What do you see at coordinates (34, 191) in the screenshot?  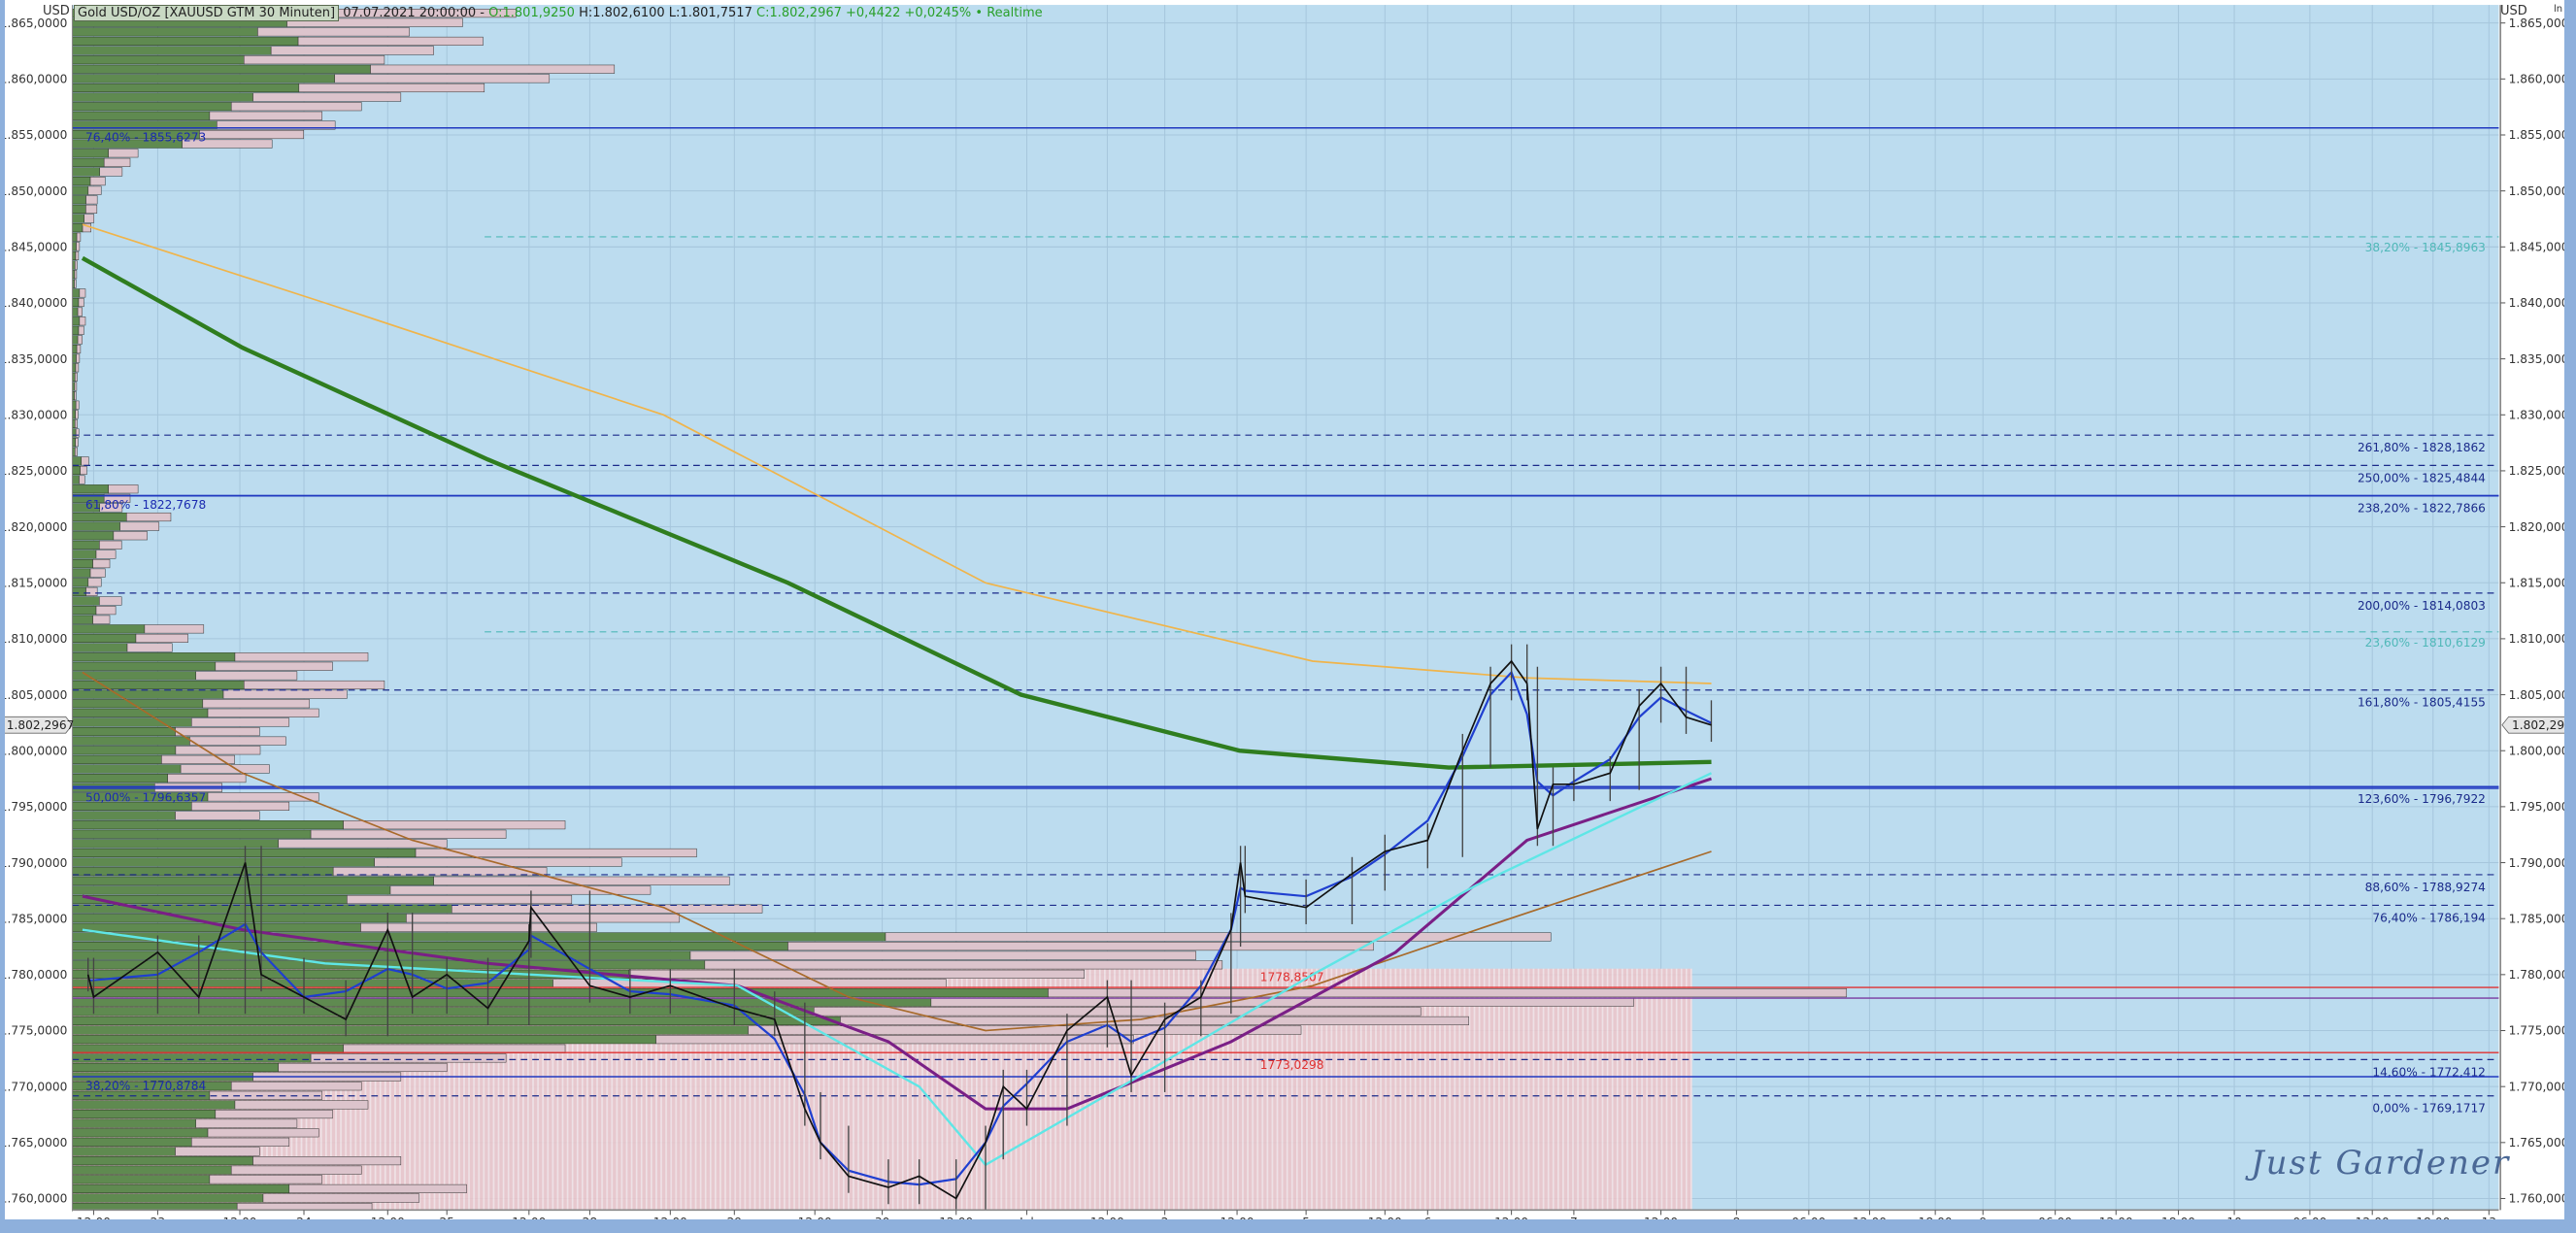 I see `y-tick-label-left: 1.850,0000` at bounding box center [34, 191].